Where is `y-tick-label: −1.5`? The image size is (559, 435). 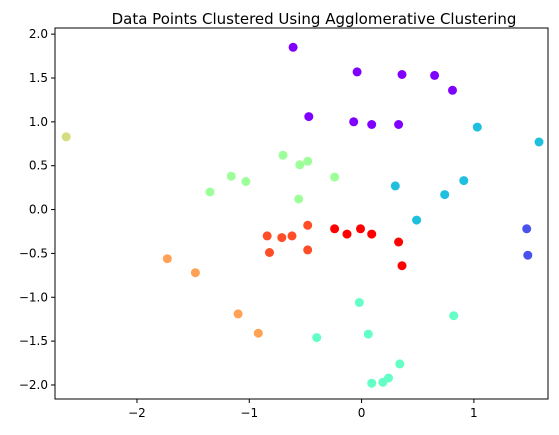 y-tick-label: −1.5 is located at coordinates (33, 341).